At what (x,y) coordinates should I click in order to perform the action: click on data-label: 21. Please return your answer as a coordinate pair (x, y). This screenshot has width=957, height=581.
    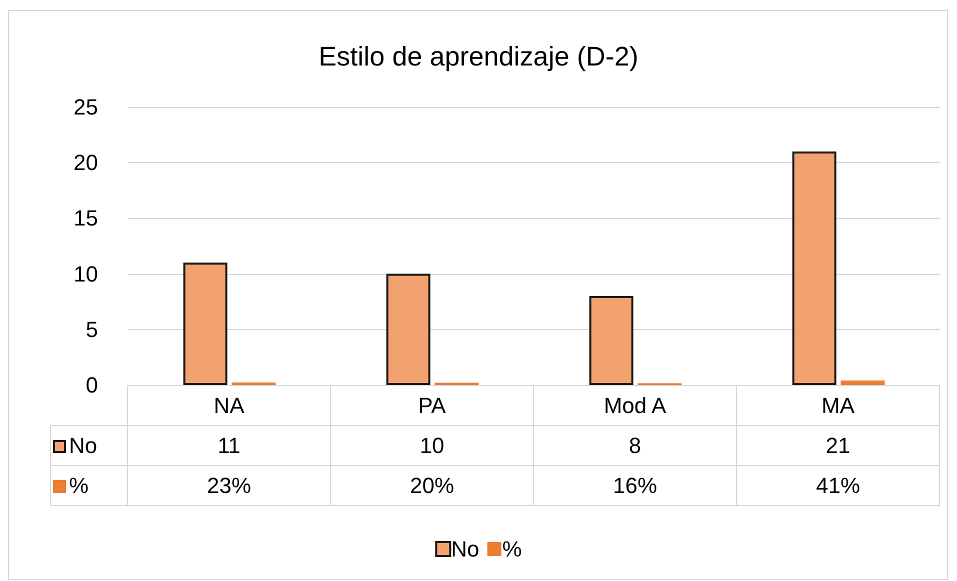
    Looking at the image, I should click on (838, 446).